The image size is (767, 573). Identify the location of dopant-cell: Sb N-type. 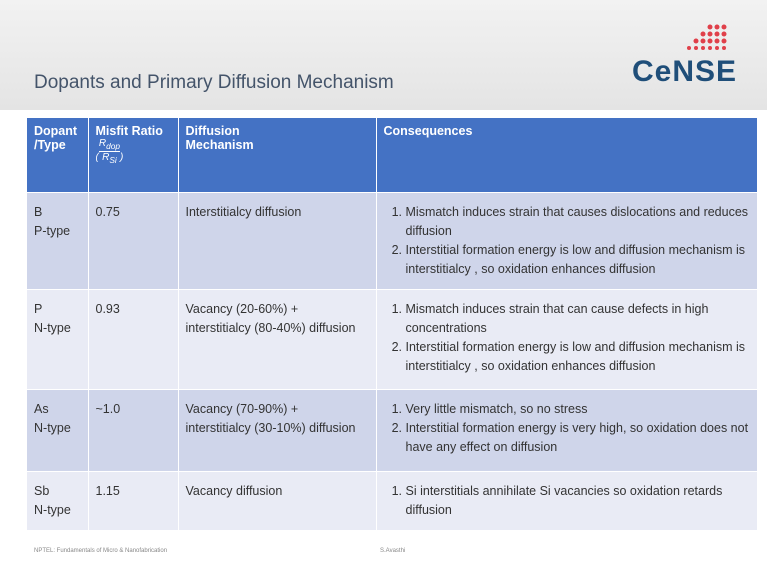
(58, 500).